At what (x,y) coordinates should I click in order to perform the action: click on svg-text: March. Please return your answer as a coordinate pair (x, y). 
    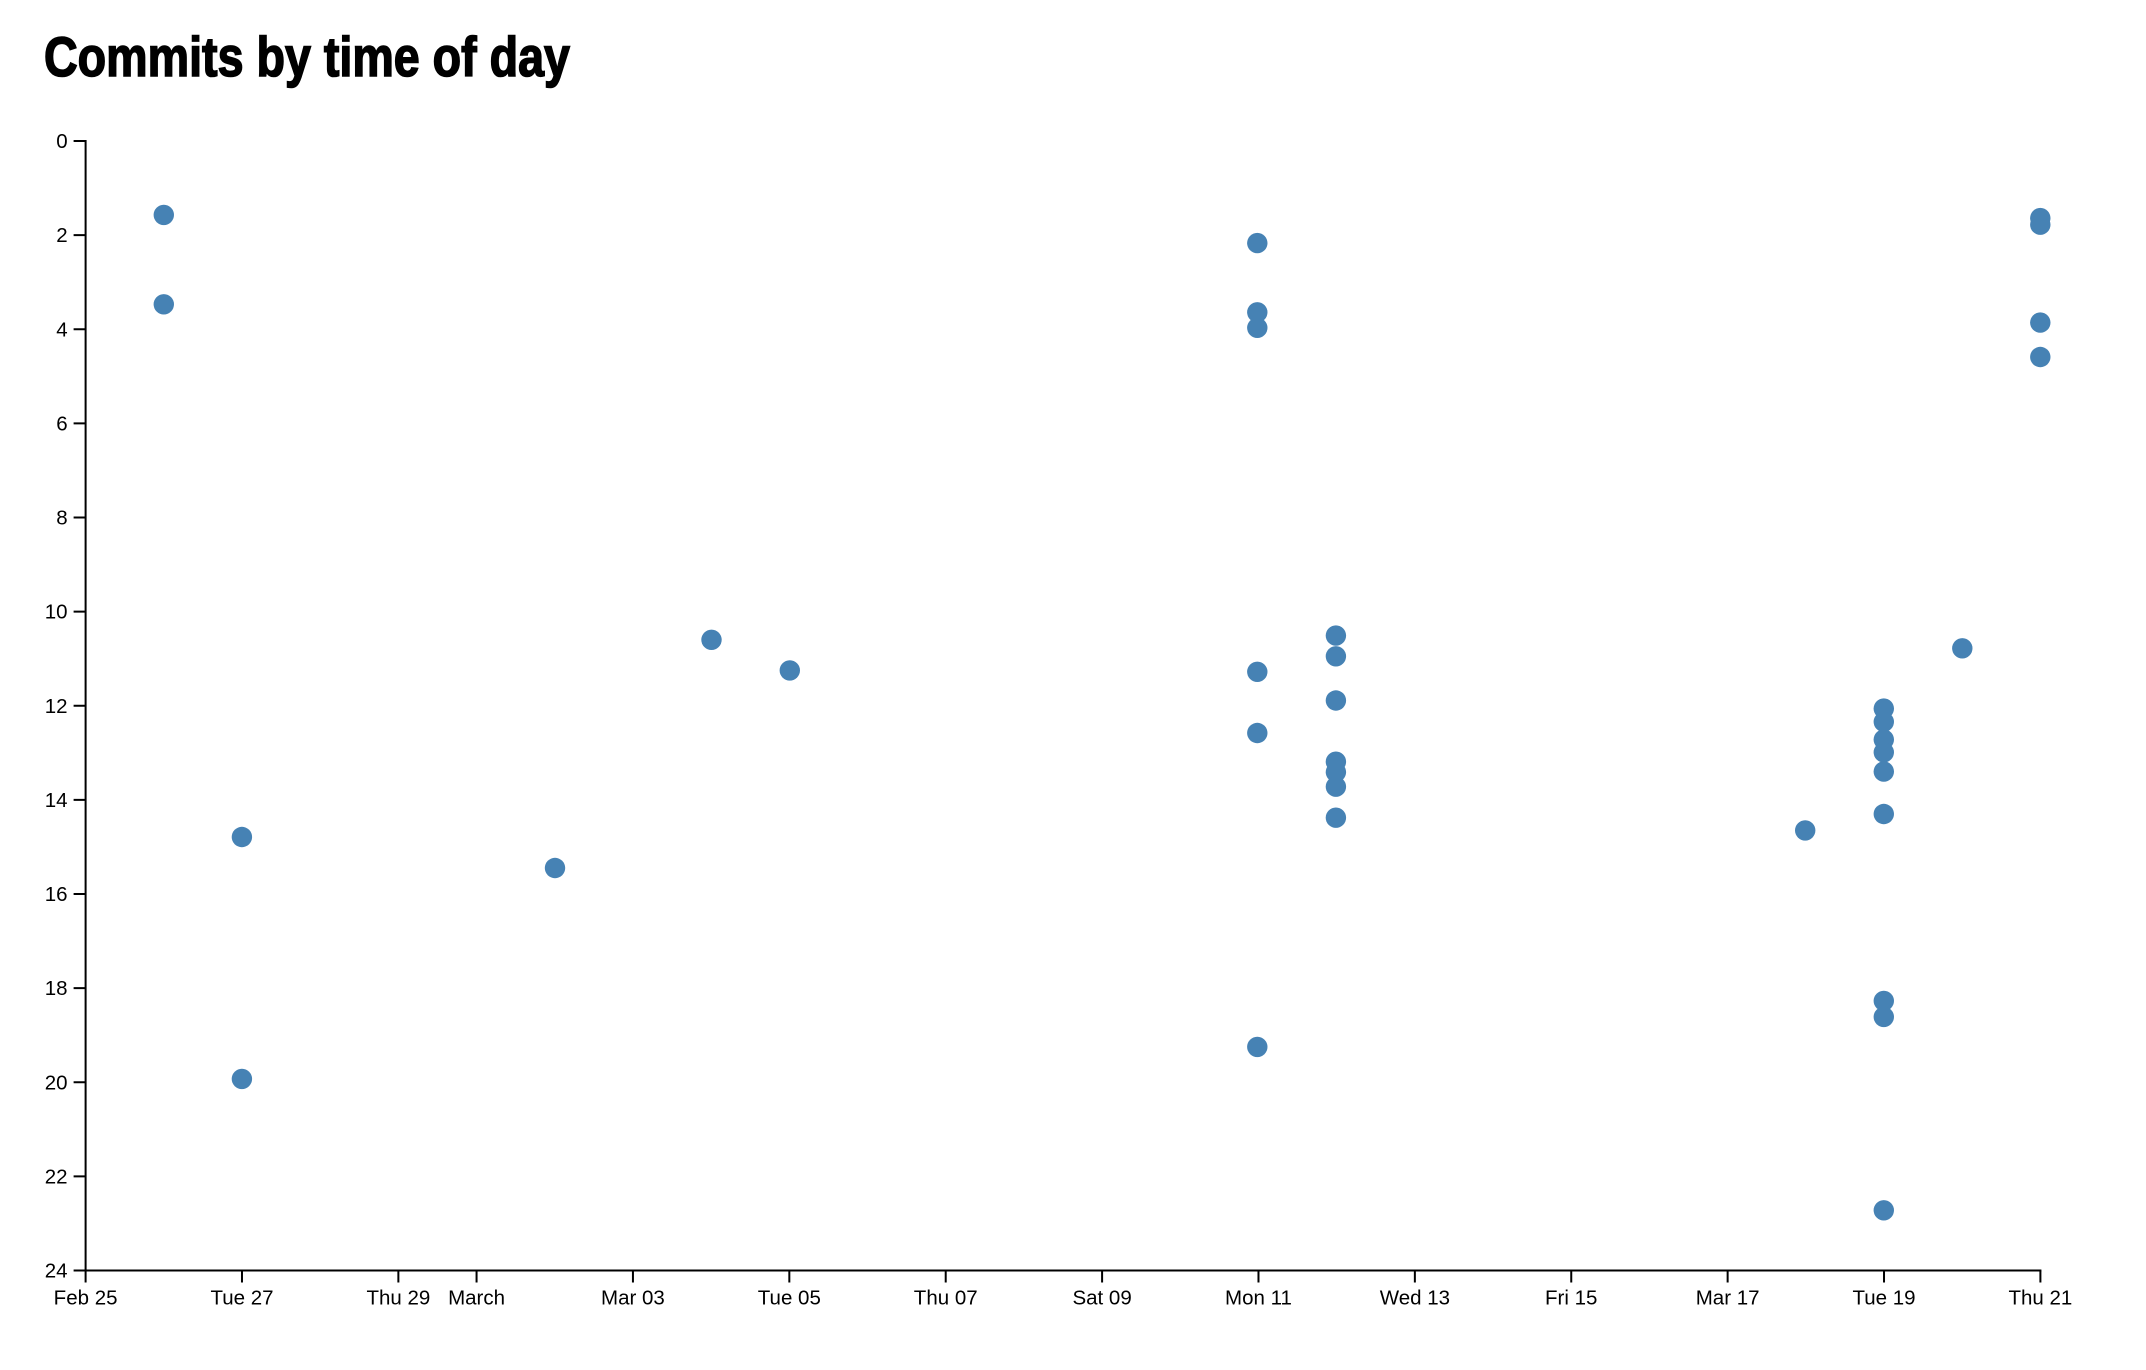
    Looking at the image, I should click on (476, 1298).